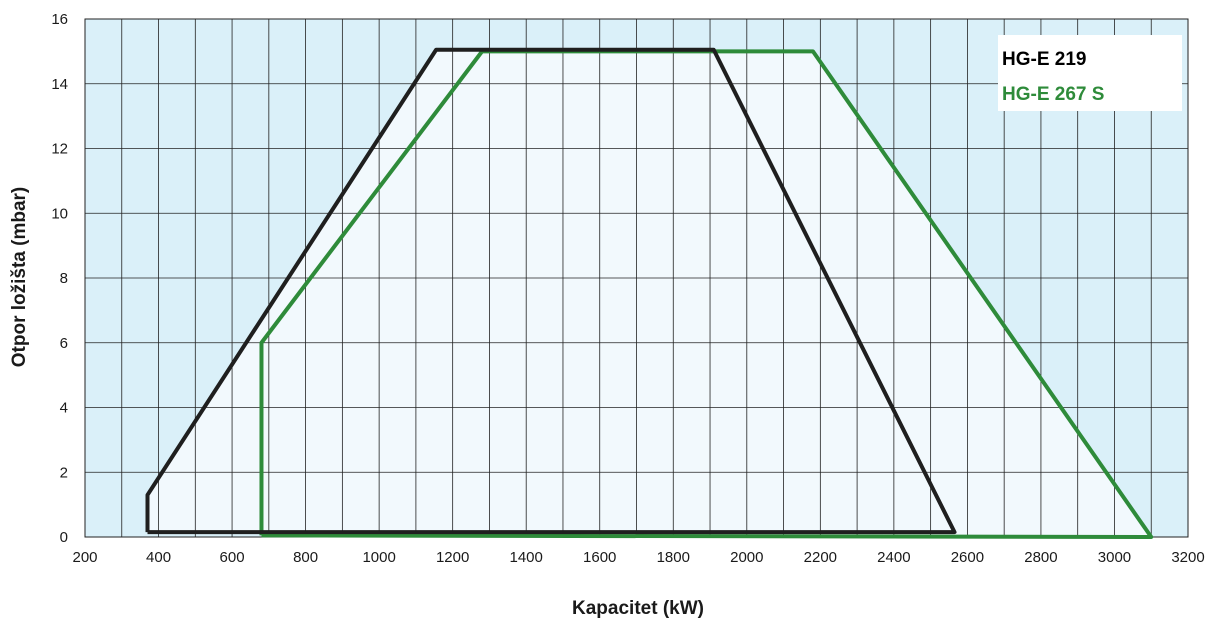 This screenshot has width=1213, height=631. What do you see at coordinates (378, 557) in the screenshot?
I see `x-tick-label: 1000` at bounding box center [378, 557].